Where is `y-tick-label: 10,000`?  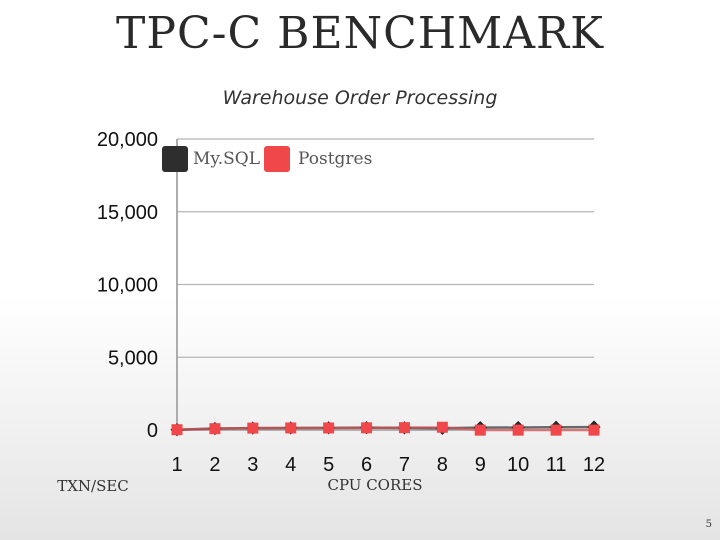 y-tick-label: 10,000 is located at coordinates (127, 286).